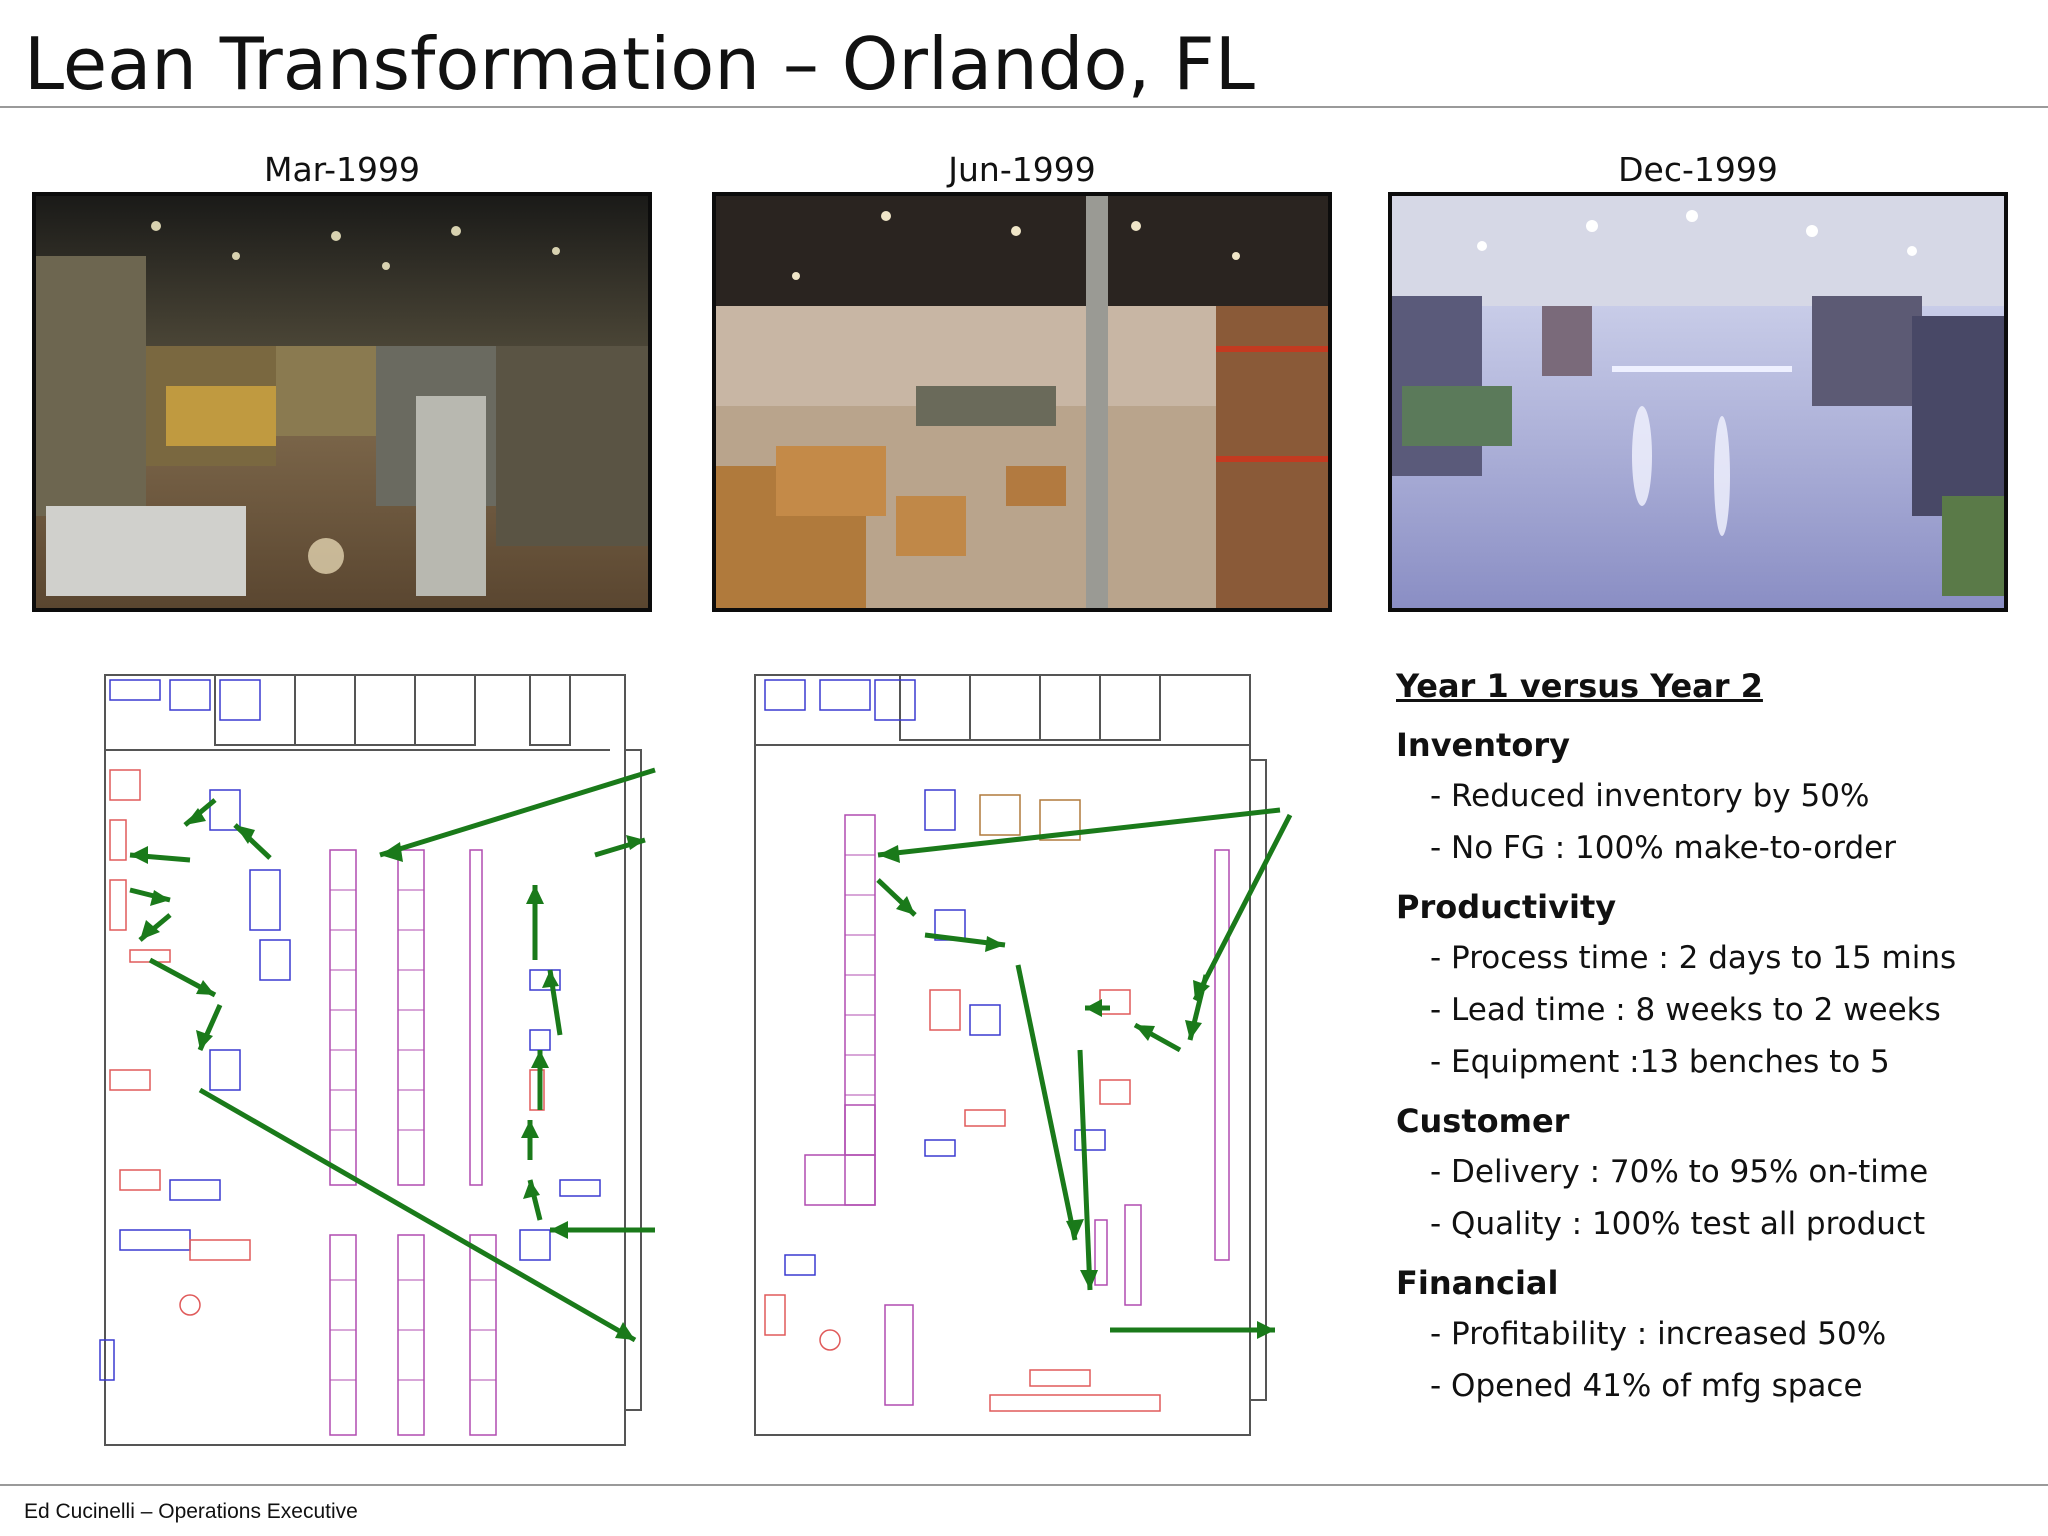 Image resolution: width=2048 pixels, height=1536 pixels. What do you see at coordinates (1646, 1386) in the screenshot?
I see `financial-item: - Opened 41% of mfg space` at bounding box center [1646, 1386].